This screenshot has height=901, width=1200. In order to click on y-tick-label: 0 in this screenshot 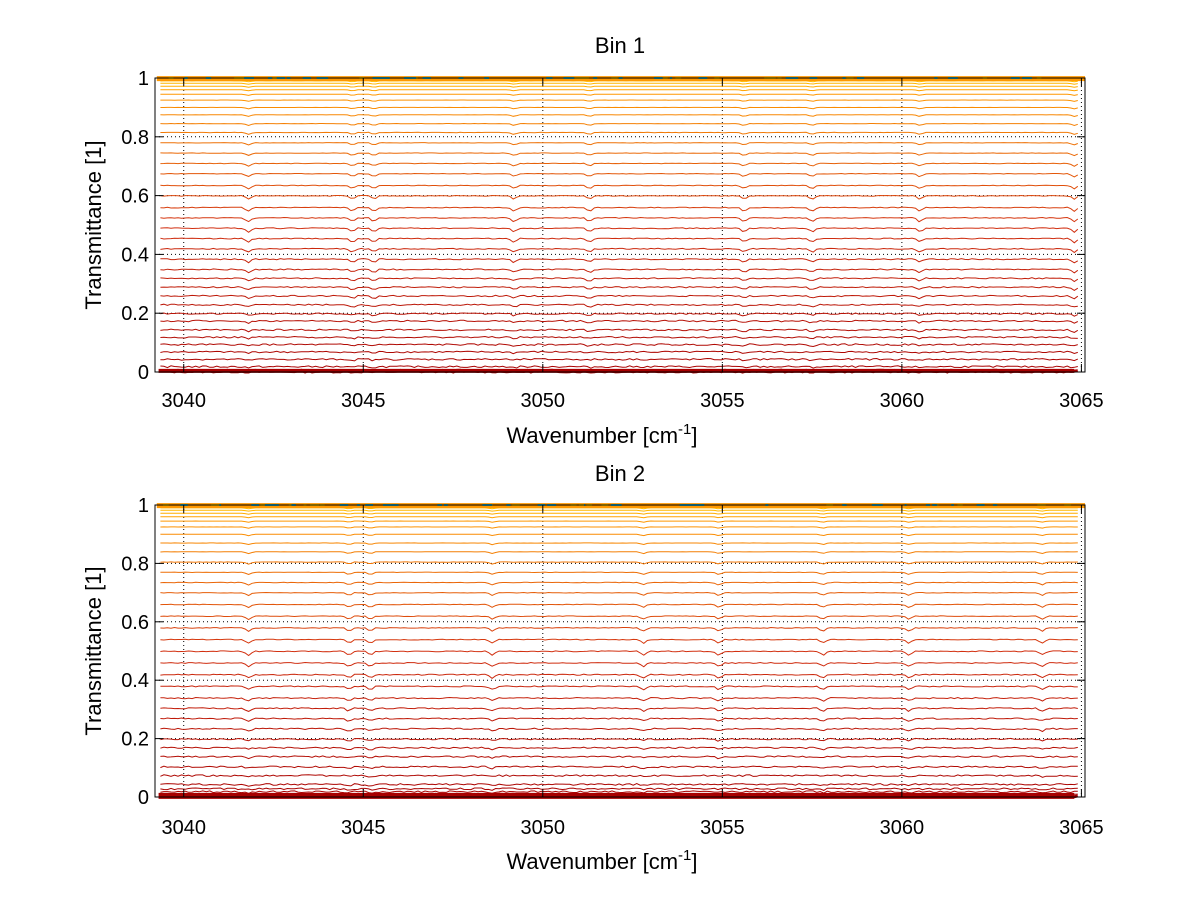, I will do `click(143, 798)`.